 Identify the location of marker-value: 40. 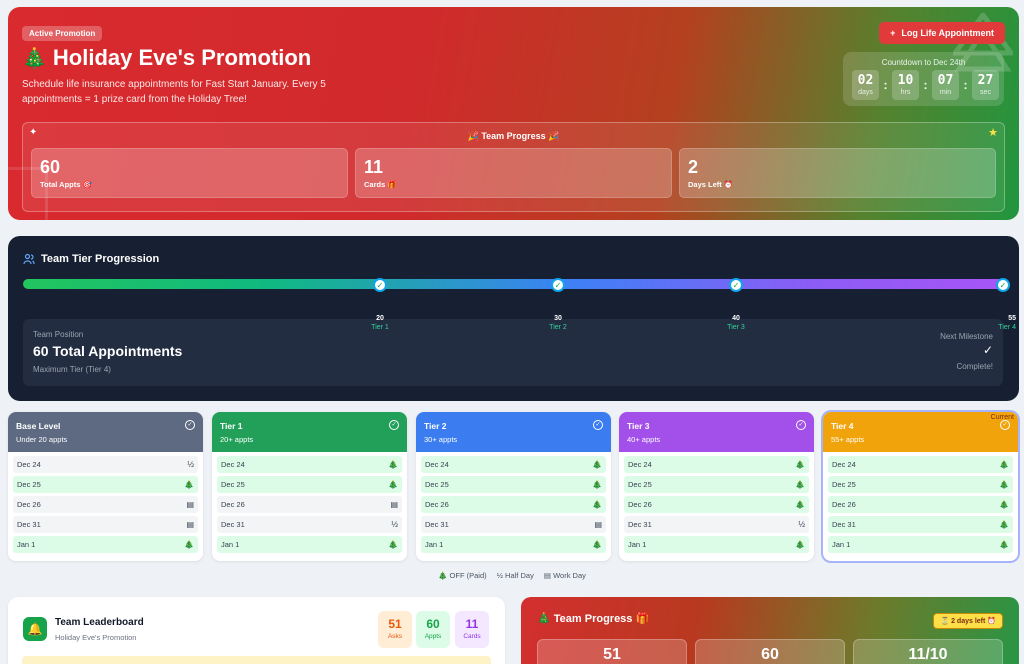
(736, 318).